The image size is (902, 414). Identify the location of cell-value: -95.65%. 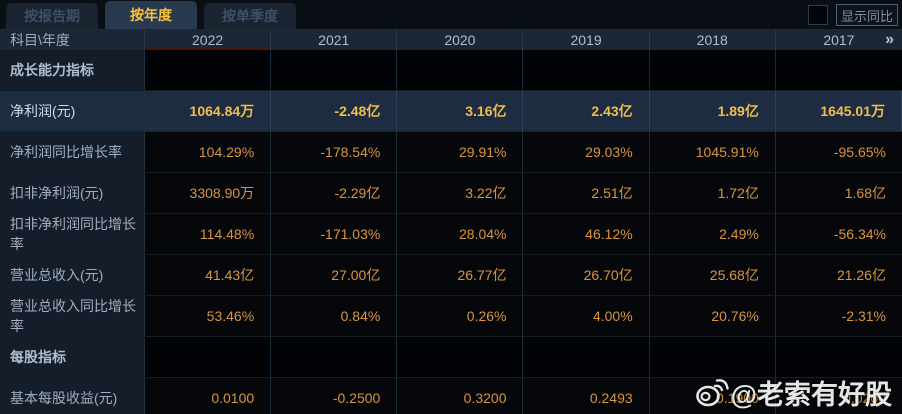
(838, 152).